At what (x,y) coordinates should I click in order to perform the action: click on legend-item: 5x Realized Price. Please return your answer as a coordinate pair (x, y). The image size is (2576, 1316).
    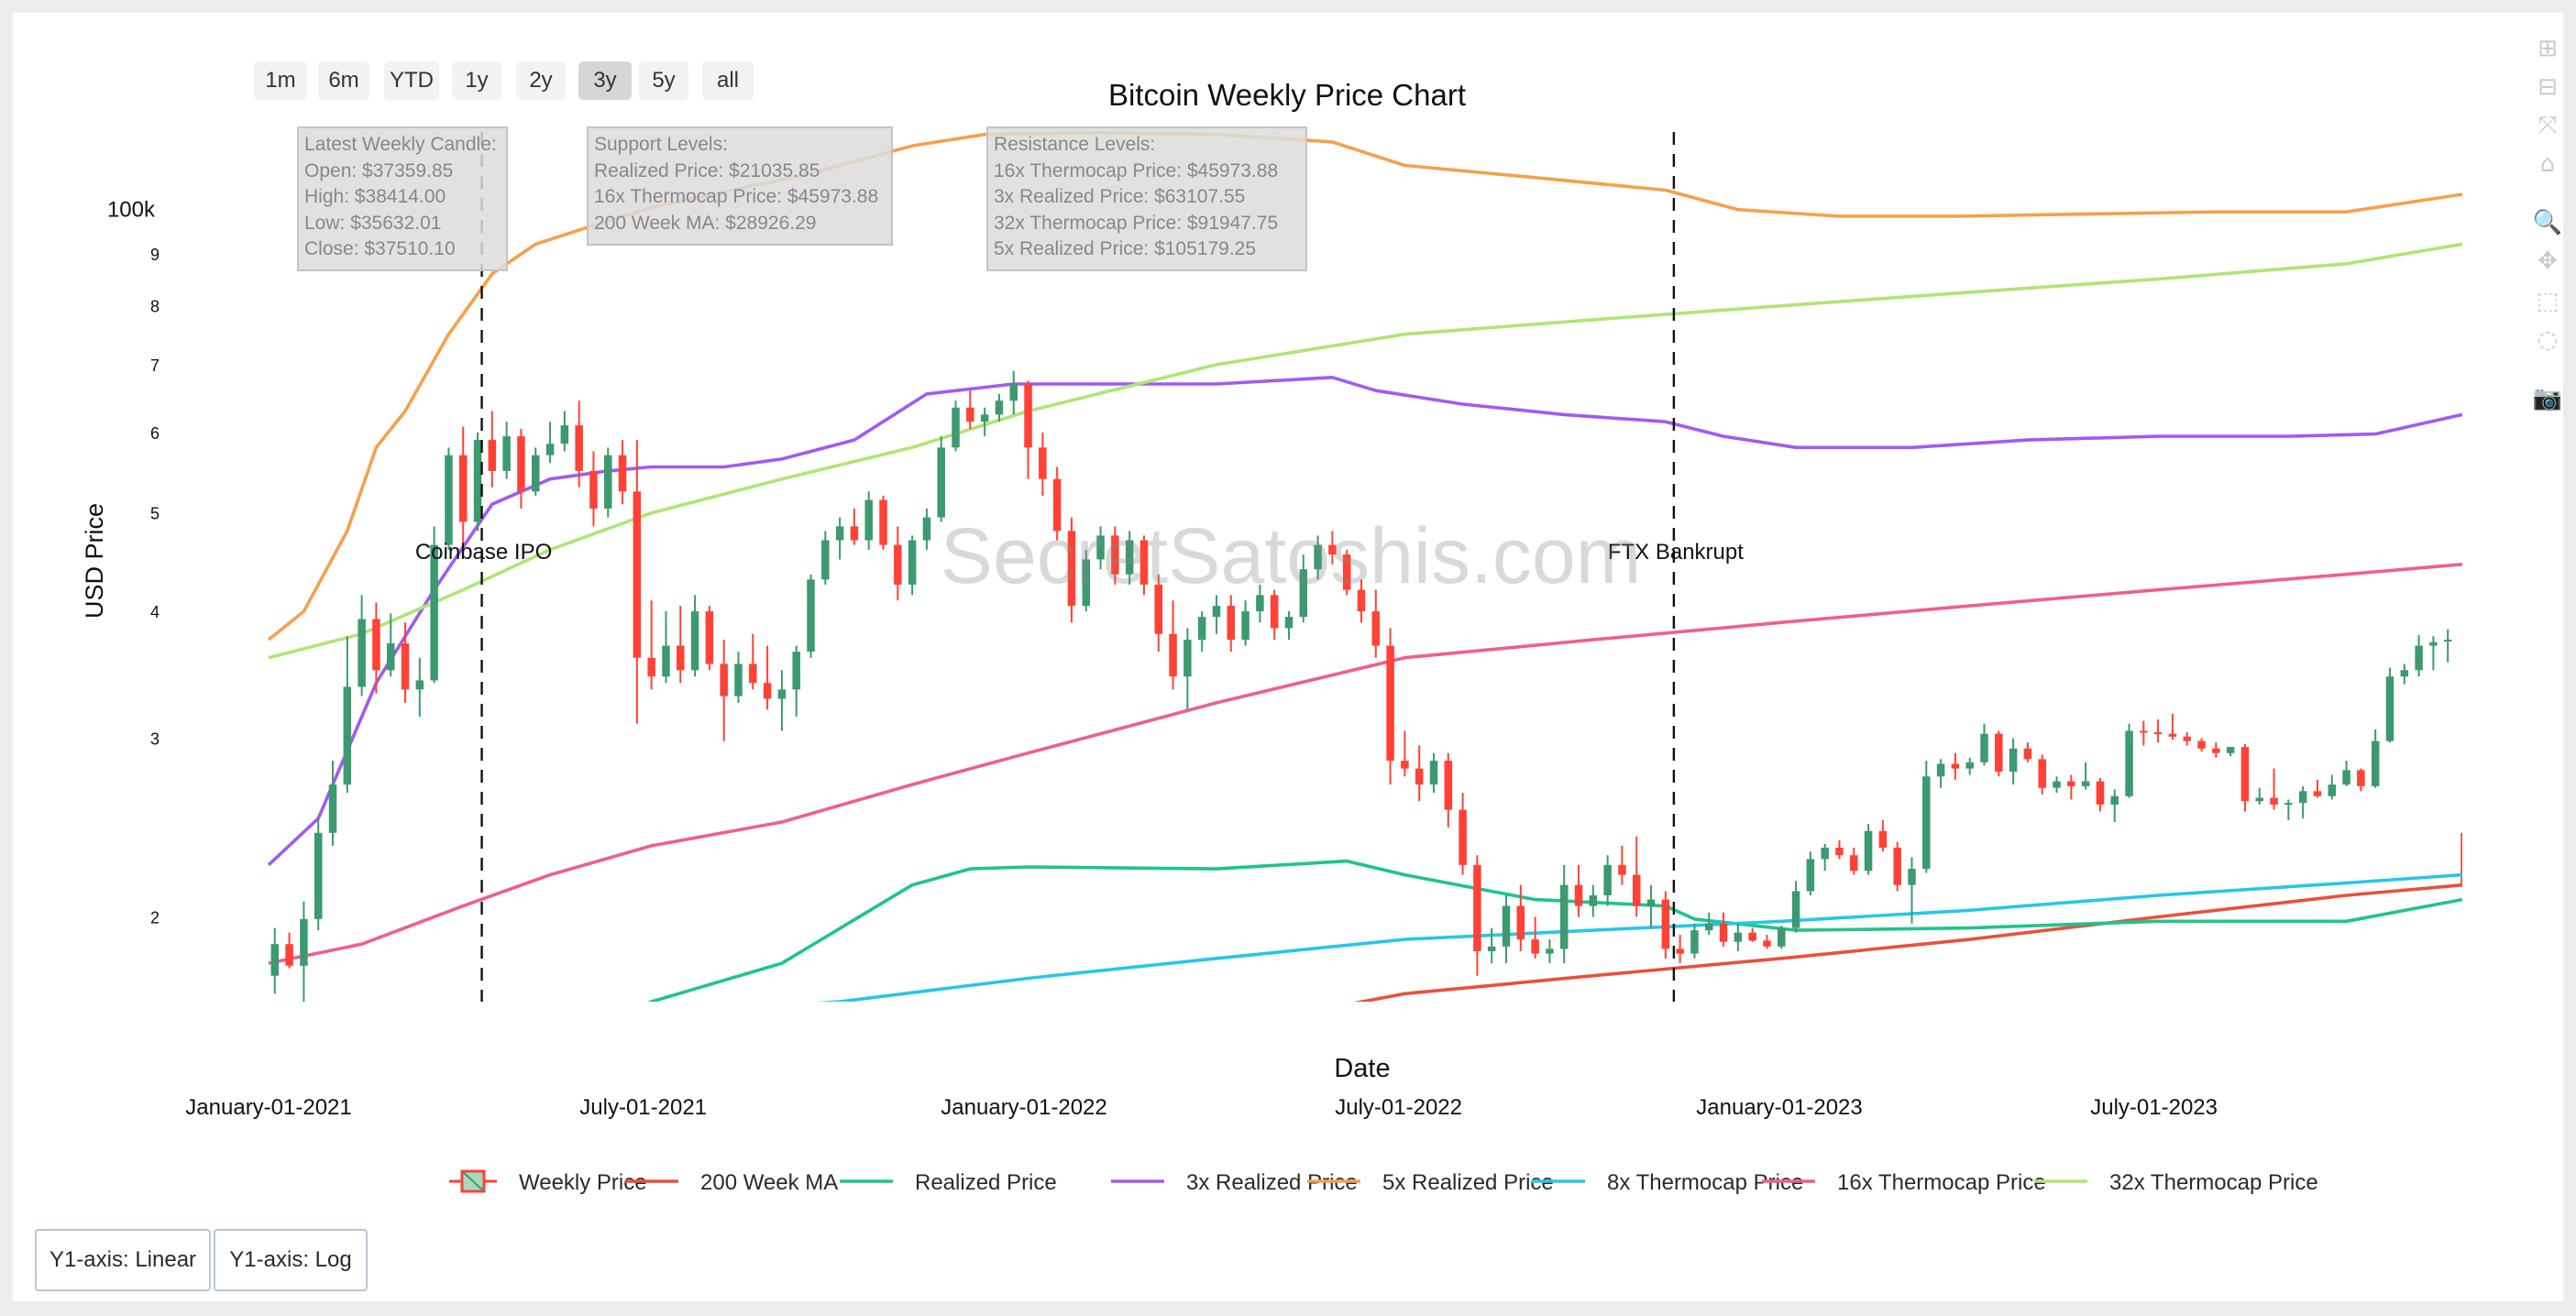
    Looking at the image, I should click on (1430, 1183).